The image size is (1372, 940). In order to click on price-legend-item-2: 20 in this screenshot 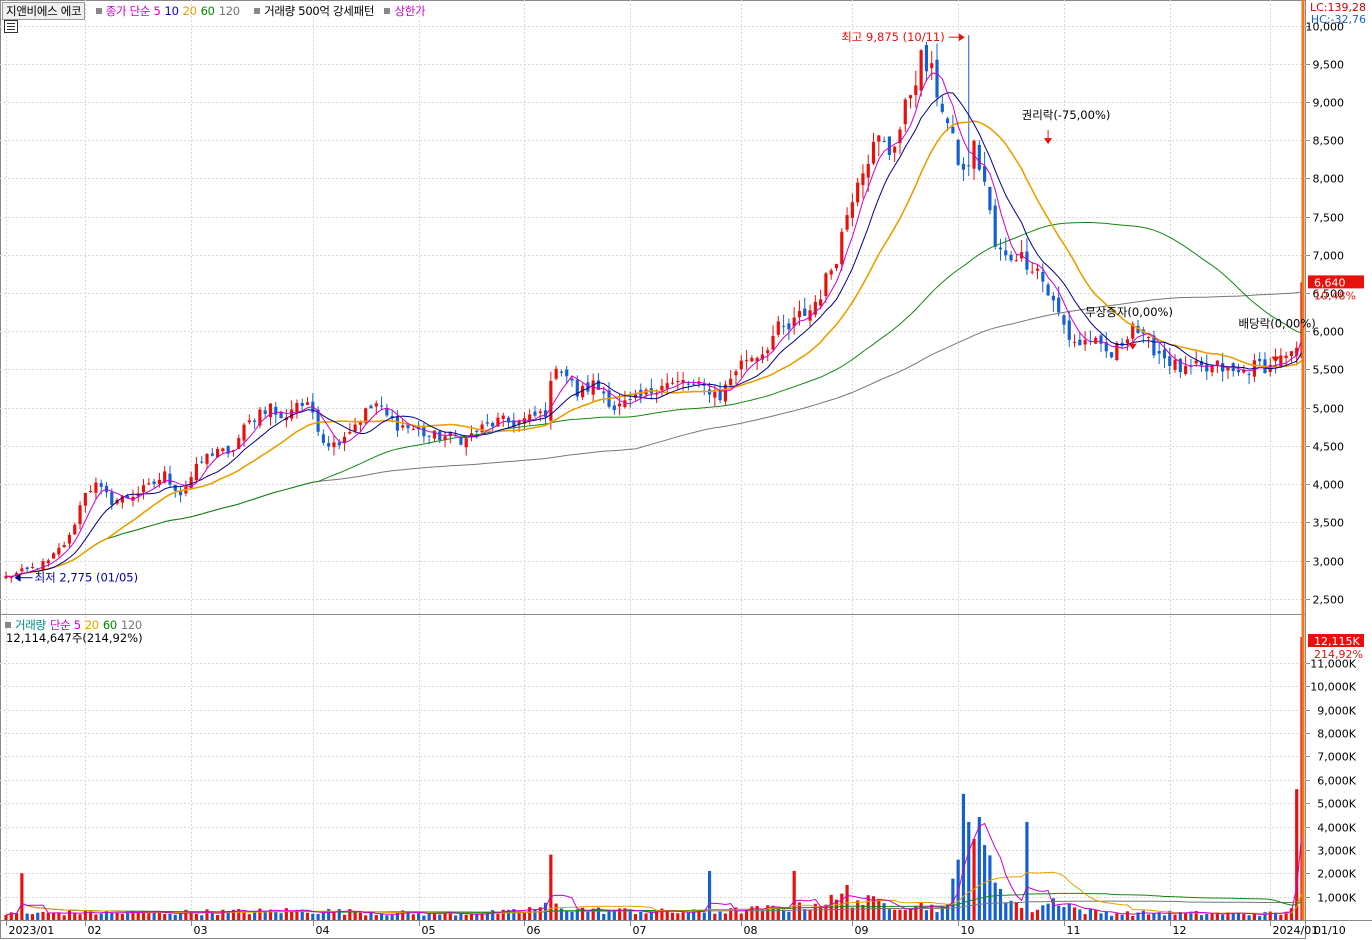, I will do `click(189, 11)`.